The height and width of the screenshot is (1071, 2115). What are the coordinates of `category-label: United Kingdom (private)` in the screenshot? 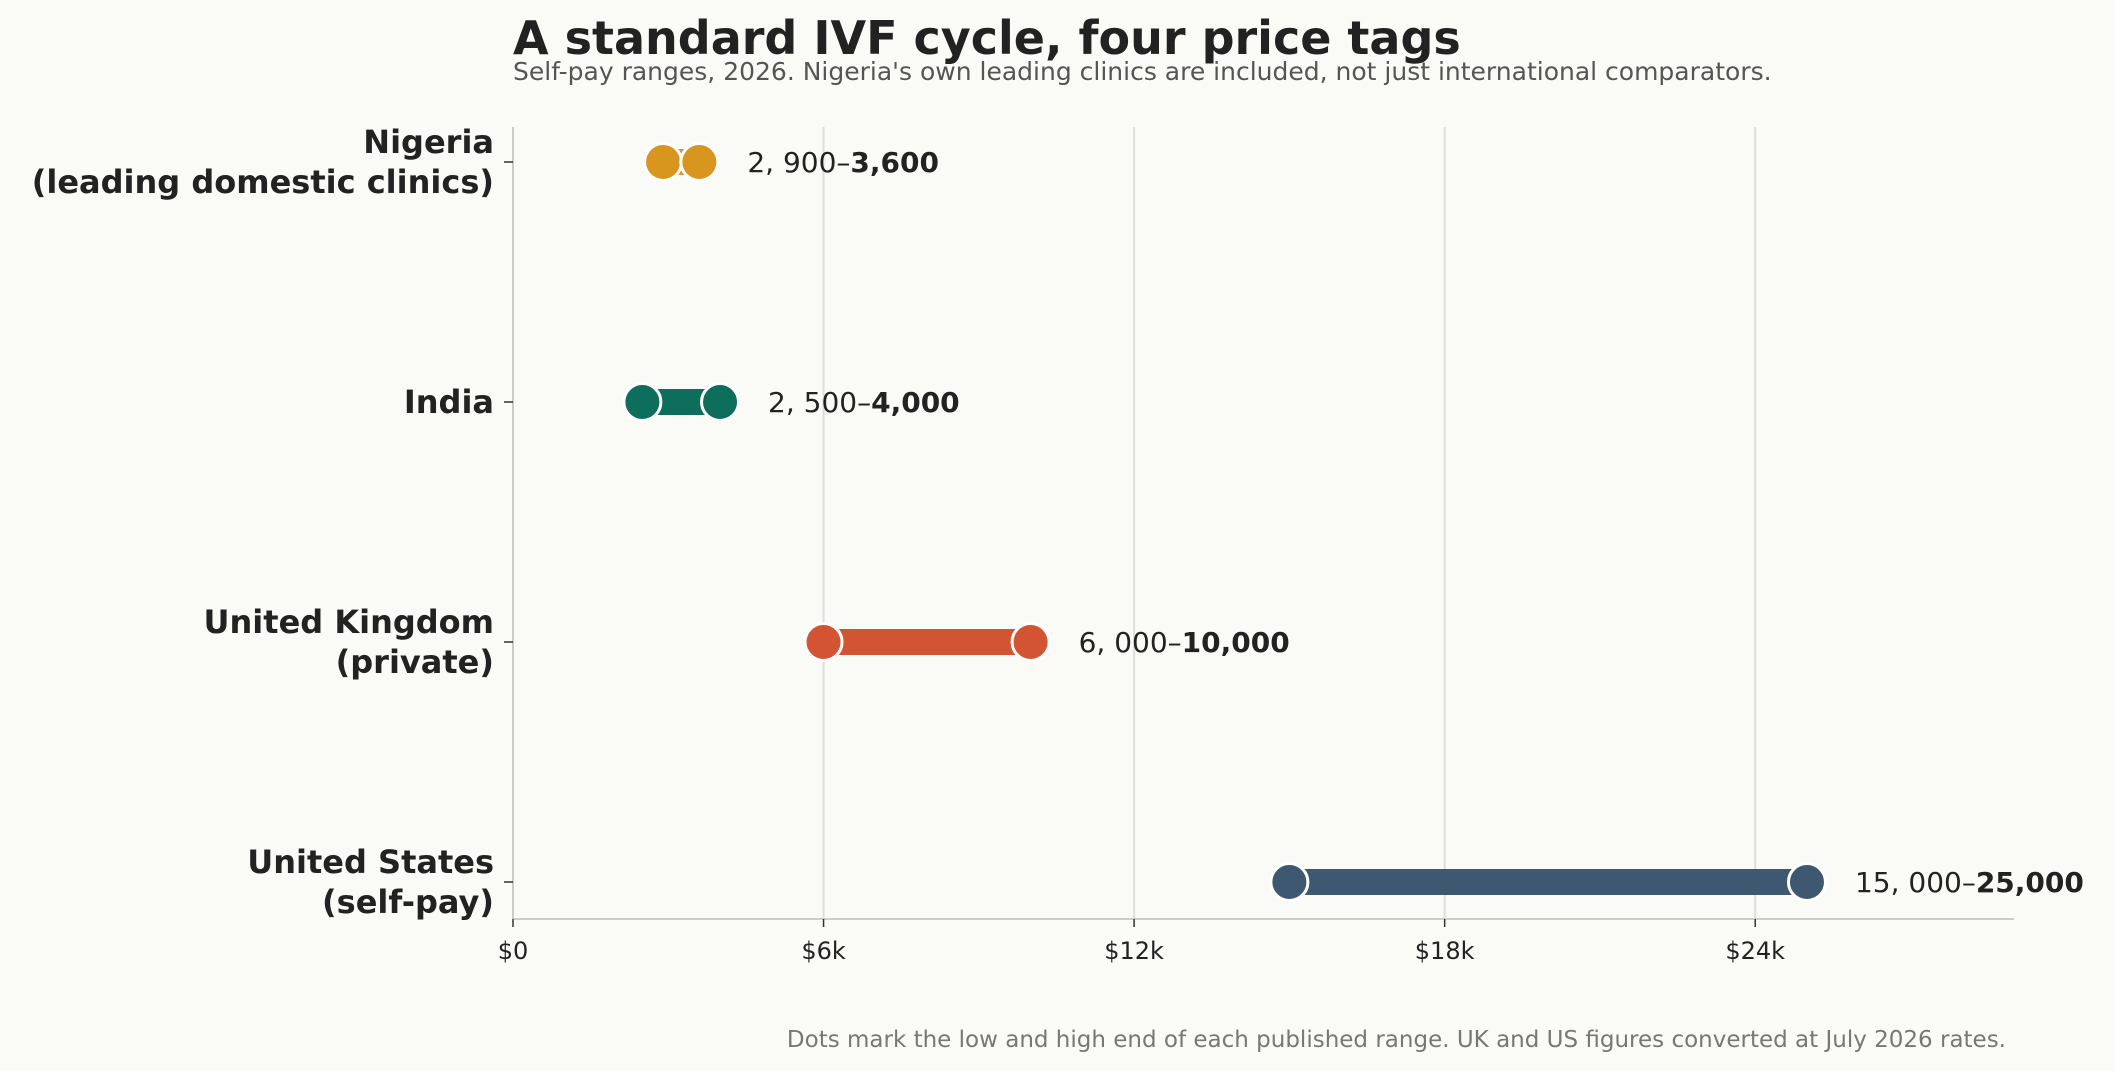 It's located at (349, 642).